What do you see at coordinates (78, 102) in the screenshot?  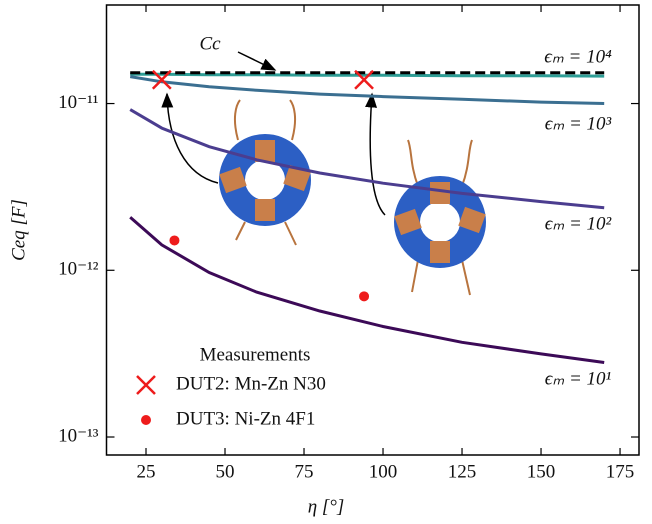 I see `y-tick-label: 10⁻¹¹` at bounding box center [78, 102].